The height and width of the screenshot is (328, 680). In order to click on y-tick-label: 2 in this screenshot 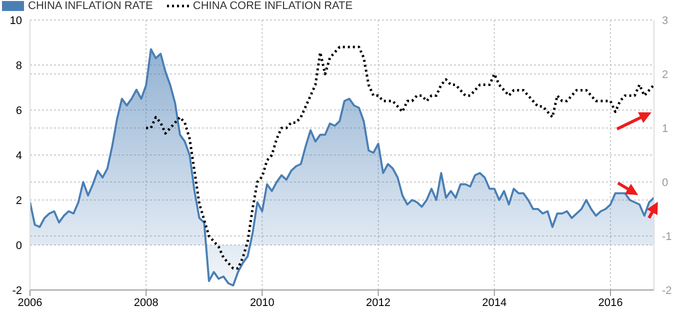, I will do `click(19, 200)`.